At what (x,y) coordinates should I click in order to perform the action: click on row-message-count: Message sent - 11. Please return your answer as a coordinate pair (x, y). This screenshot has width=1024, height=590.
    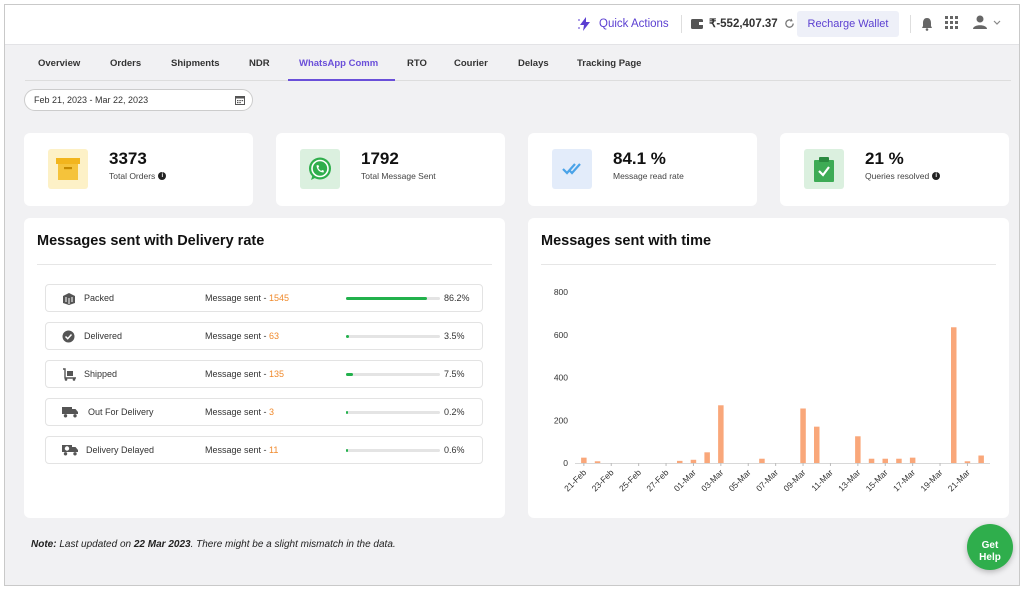
    Looking at the image, I should click on (242, 450).